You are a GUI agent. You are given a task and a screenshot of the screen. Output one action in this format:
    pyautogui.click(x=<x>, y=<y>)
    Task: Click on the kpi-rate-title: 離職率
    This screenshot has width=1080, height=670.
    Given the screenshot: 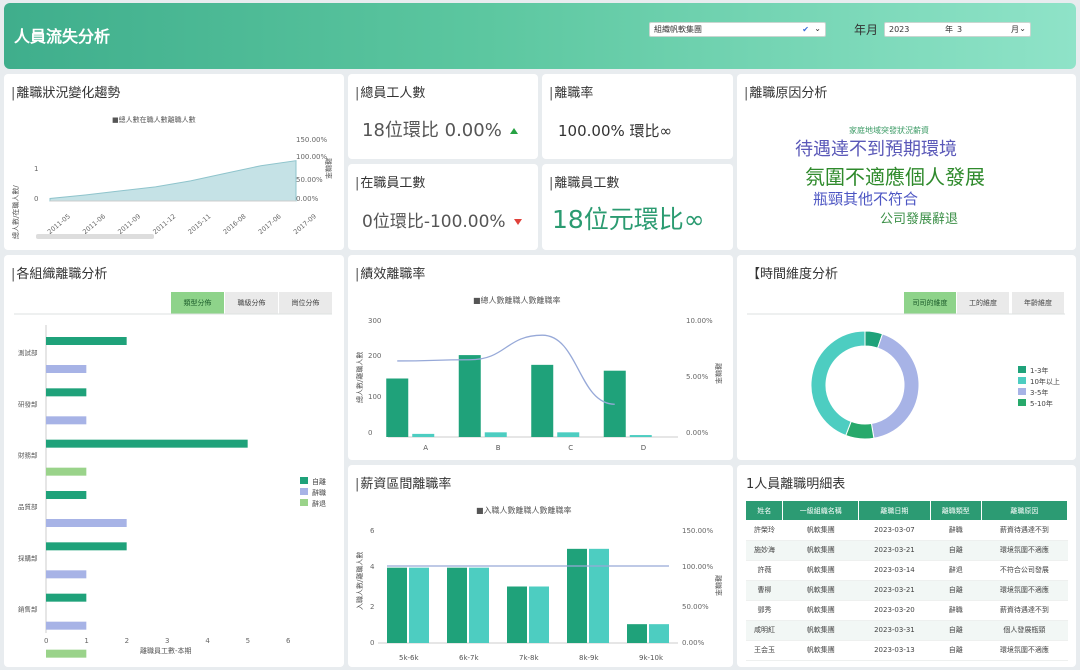 What is the action you would take?
    pyautogui.click(x=571, y=91)
    